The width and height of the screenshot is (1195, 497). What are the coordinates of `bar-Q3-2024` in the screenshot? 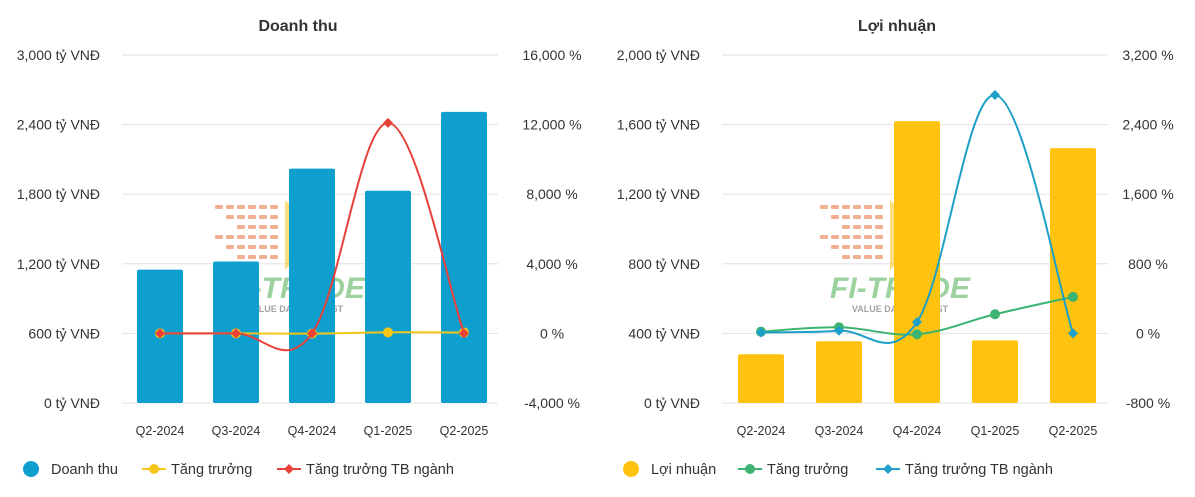 It's located at (839, 372).